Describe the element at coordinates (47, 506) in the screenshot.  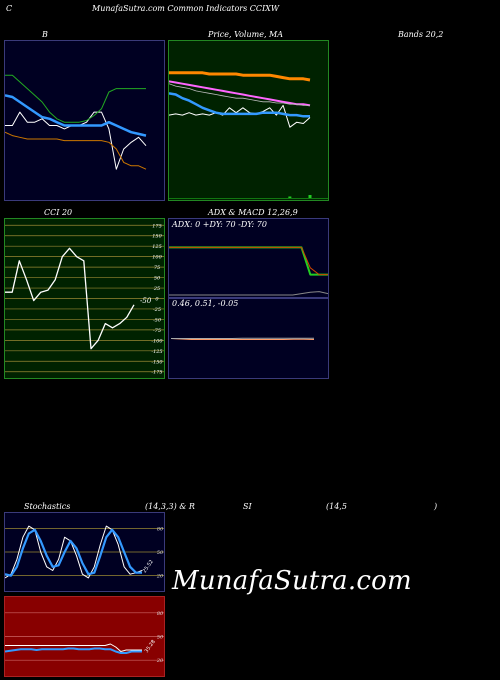
I see `stochastics-label: Stochastics` at that location.